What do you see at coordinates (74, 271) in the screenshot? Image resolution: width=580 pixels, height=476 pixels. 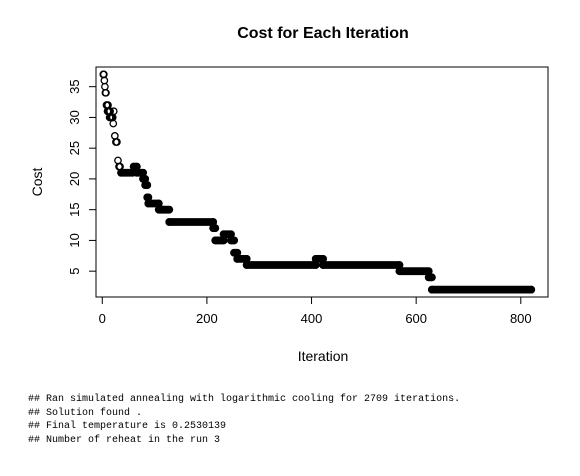 I see `y-tick-label: 5` at bounding box center [74, 271].